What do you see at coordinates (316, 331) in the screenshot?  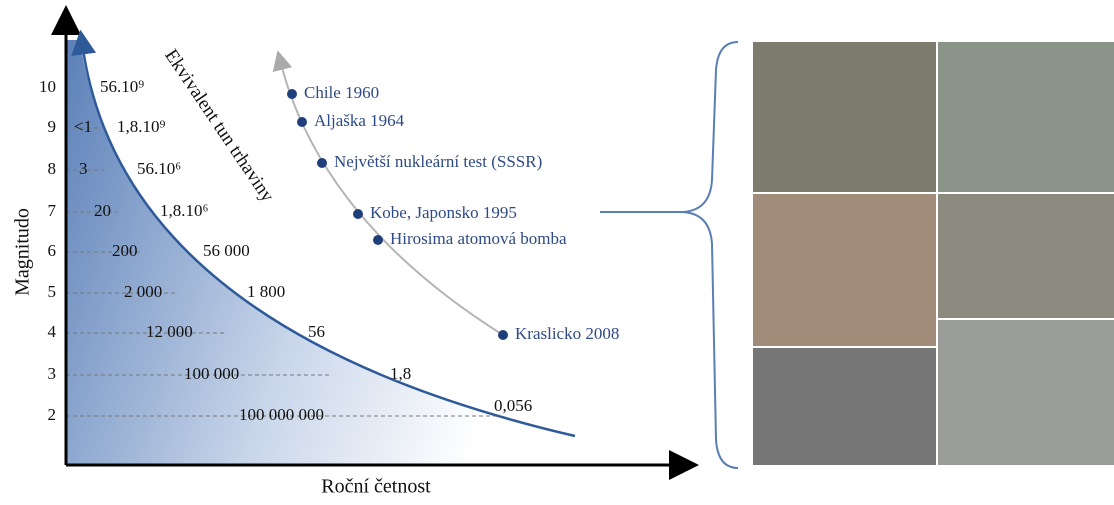 I see `energy-label: 56` at bounding box center [316, 331].